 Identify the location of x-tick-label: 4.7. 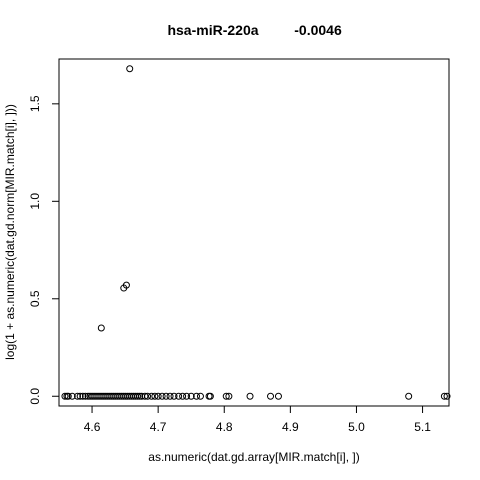
(158, 427).